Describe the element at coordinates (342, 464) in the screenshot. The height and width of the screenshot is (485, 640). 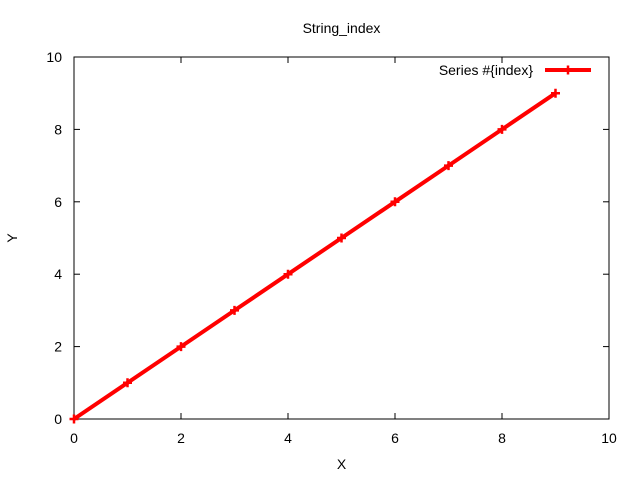
I see `x-axis-label: X` at that location.